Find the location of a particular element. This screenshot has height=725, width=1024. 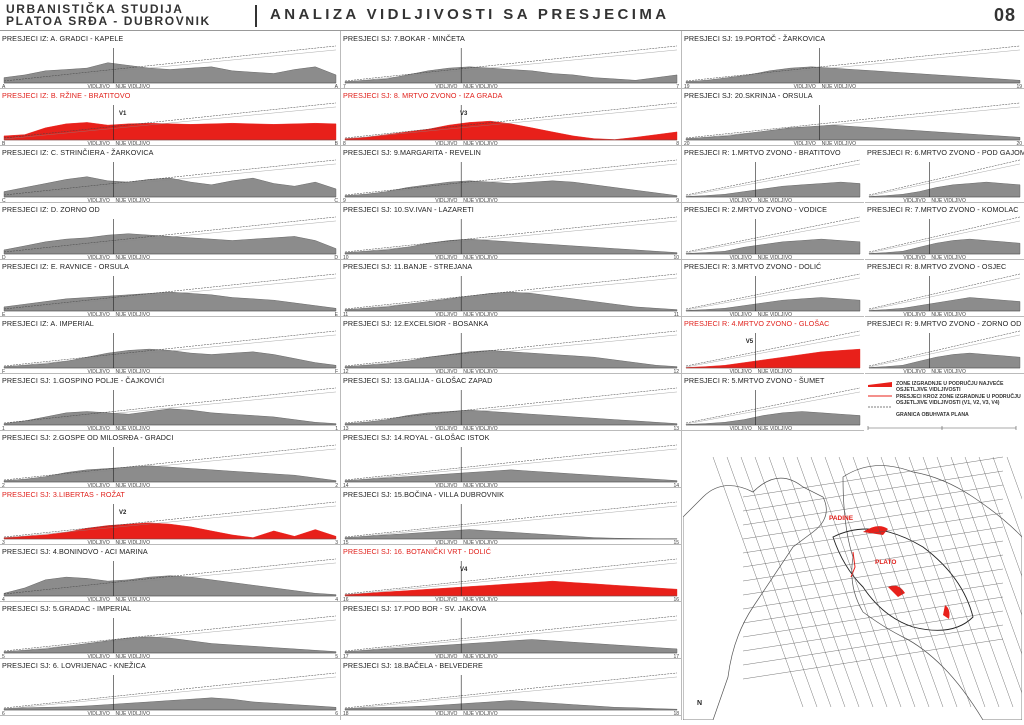

visibility-zone-tag: V2 is located at coordinates (123, 512).